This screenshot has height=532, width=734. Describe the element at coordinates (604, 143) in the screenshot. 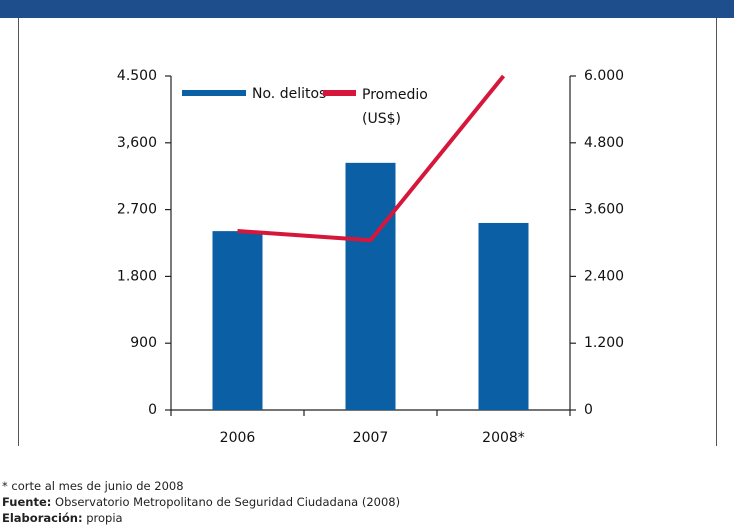

I see `y2-tick-label: 4.800` at that location.